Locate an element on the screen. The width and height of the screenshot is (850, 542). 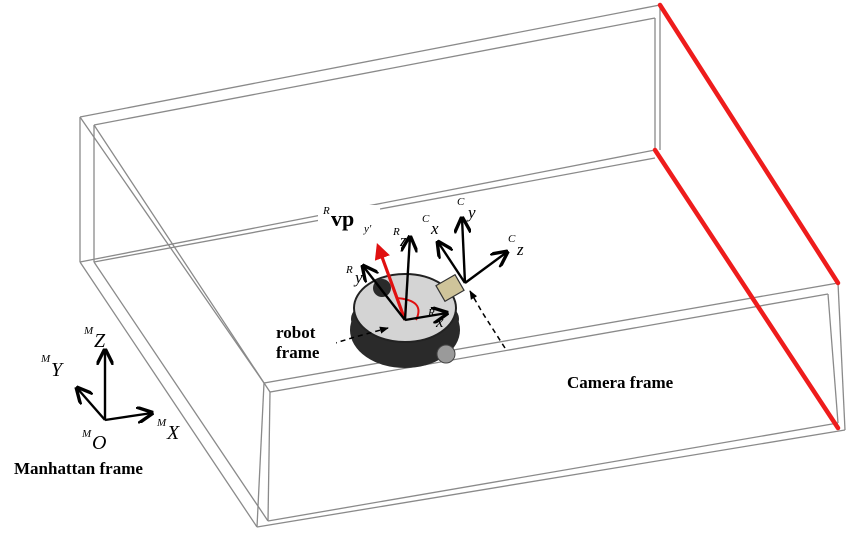
manhattan-y-sup: M is located at coordinates (45, 359).